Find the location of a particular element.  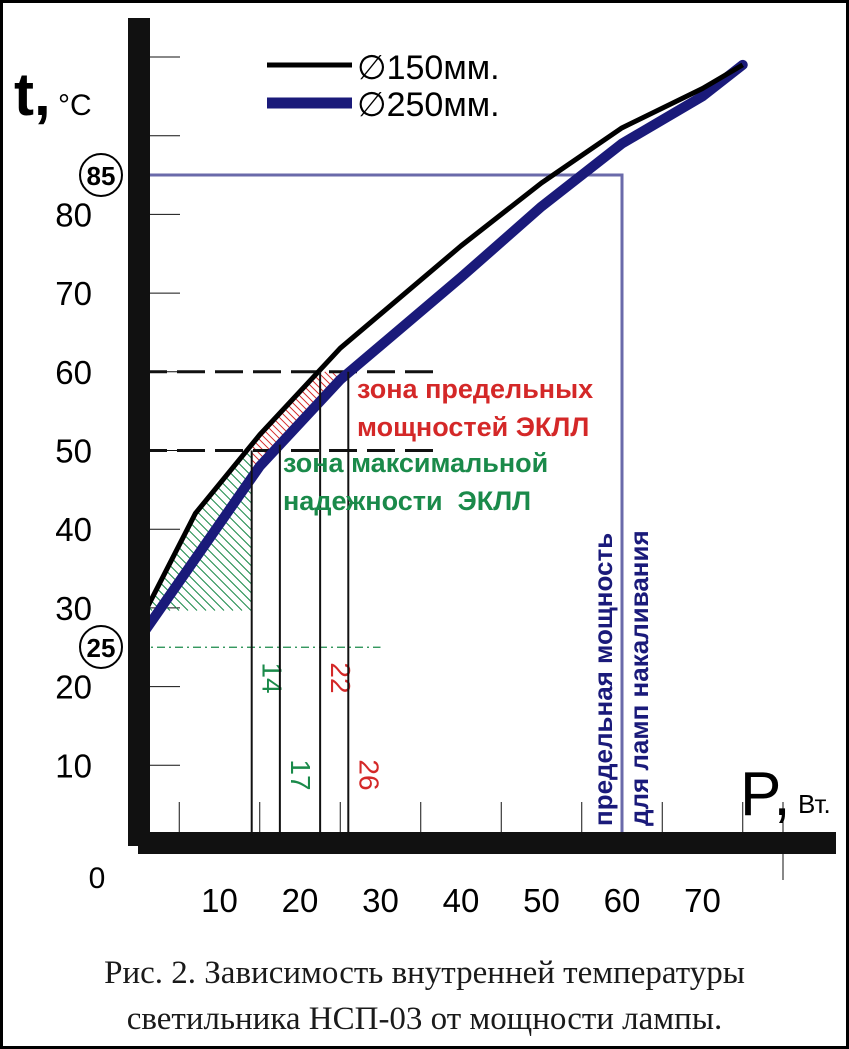

y-tick-label: 30 is located at coordinates (73, 608).